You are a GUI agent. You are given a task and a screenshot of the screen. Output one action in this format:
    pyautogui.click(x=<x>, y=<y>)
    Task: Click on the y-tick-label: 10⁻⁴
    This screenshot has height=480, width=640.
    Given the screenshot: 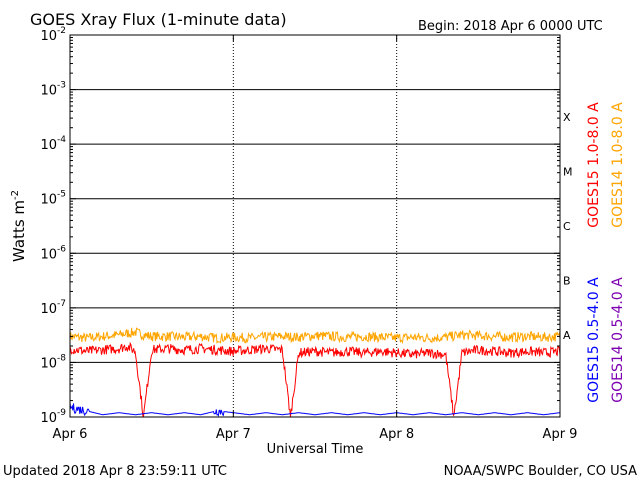 What is the action you would take?
    pyautogui.click(x=53, y=144)
    